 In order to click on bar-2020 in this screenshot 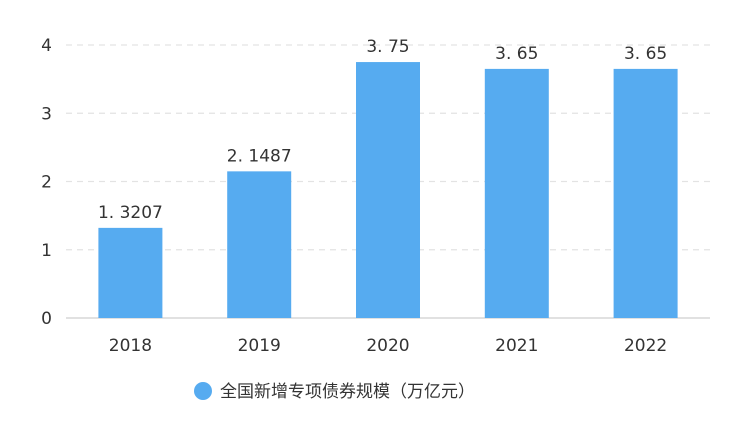, I will do `click(388, 190)`.